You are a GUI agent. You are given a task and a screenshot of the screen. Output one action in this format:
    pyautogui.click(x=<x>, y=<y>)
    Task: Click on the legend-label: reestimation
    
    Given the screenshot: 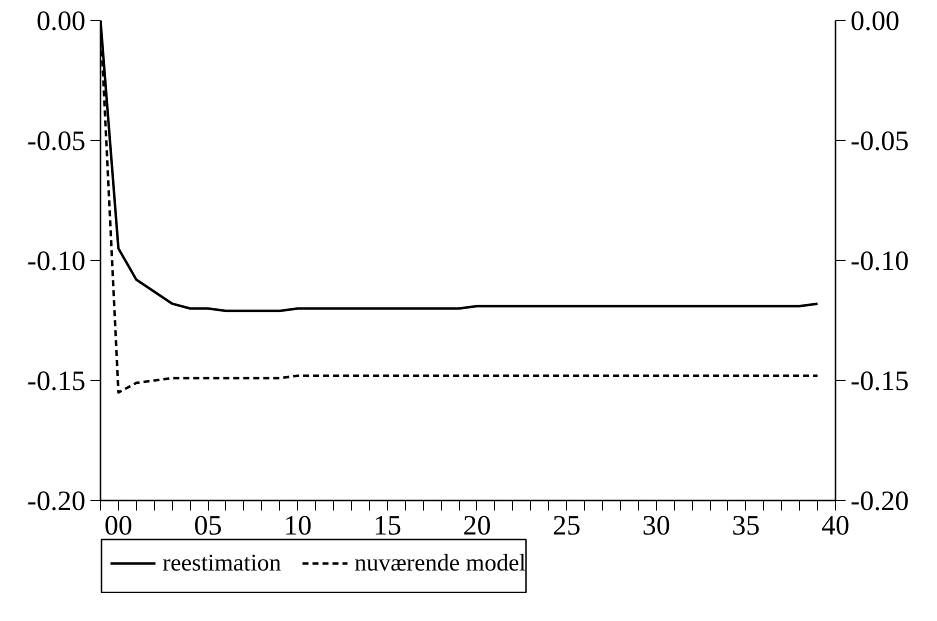 What is the action you would take?
    pyautogui.click(x=222, y=563)
    